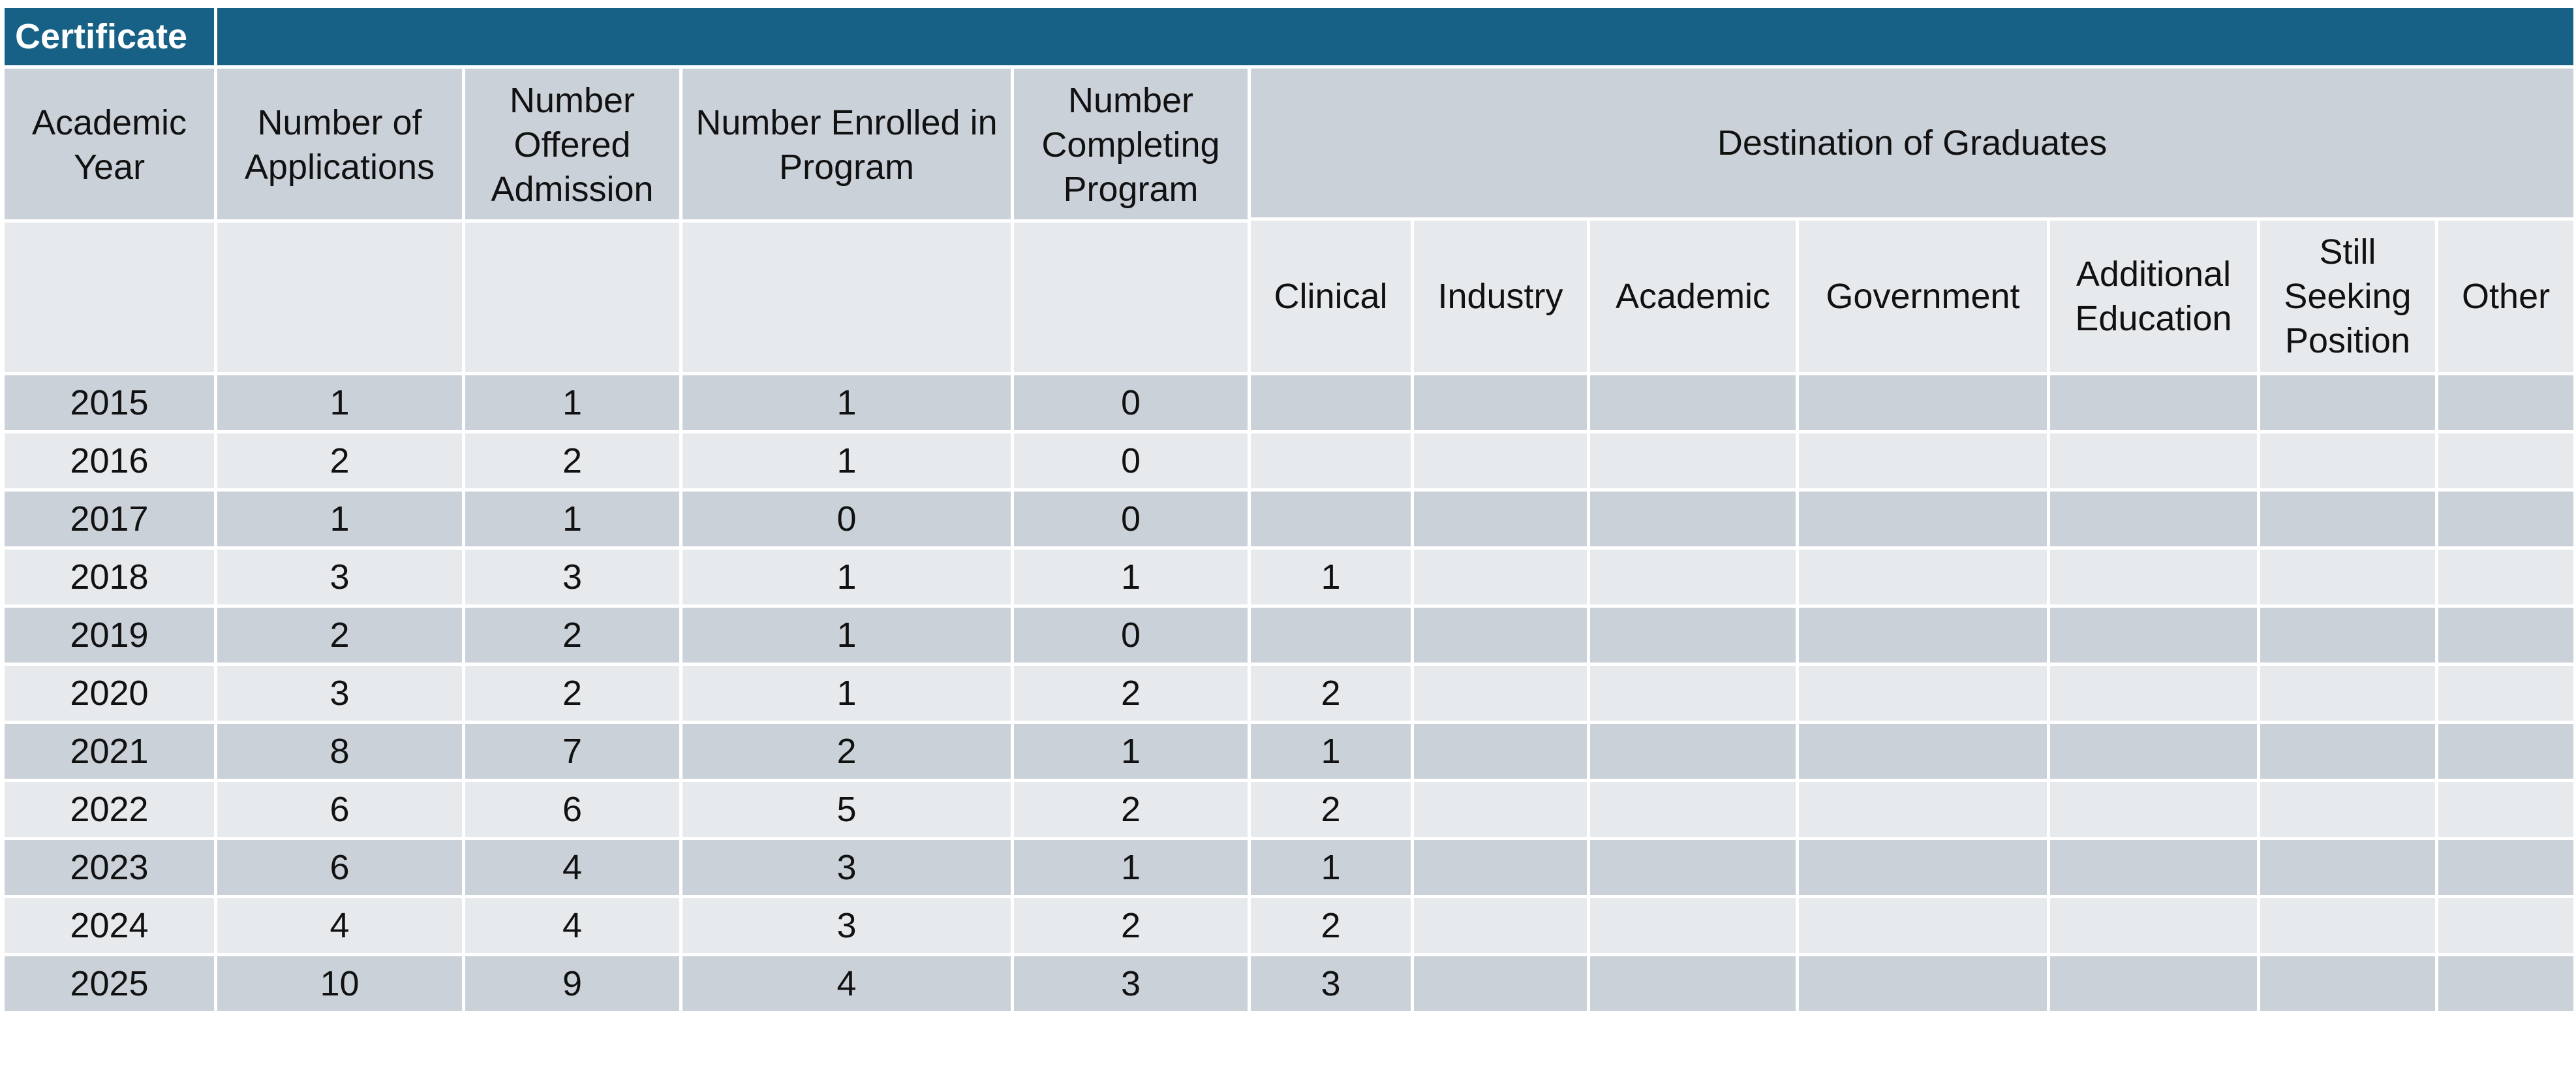  I want to click on table-row: 2023 6 4 3 1 1, so click(1288, 868).